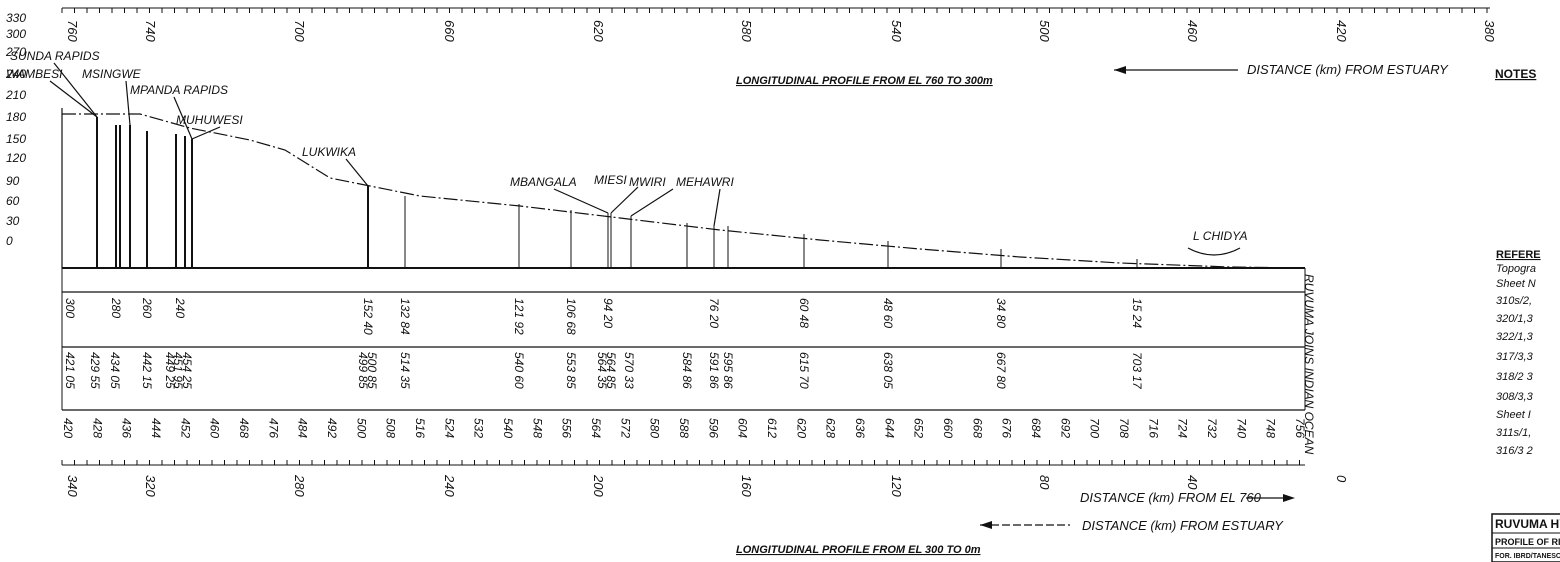  I want to click on top-scale-label: 380, so click(1489, 31).